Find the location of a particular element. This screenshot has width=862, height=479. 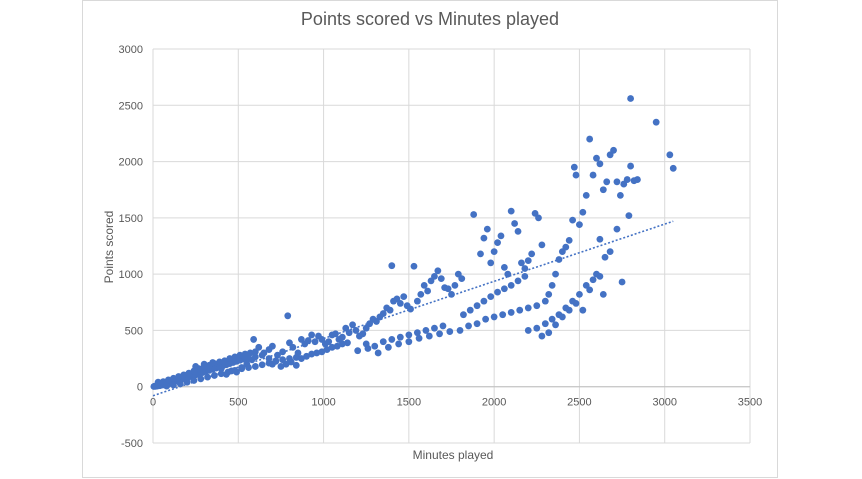

x-tick-label: 0 is located at coordinates (153, 403).